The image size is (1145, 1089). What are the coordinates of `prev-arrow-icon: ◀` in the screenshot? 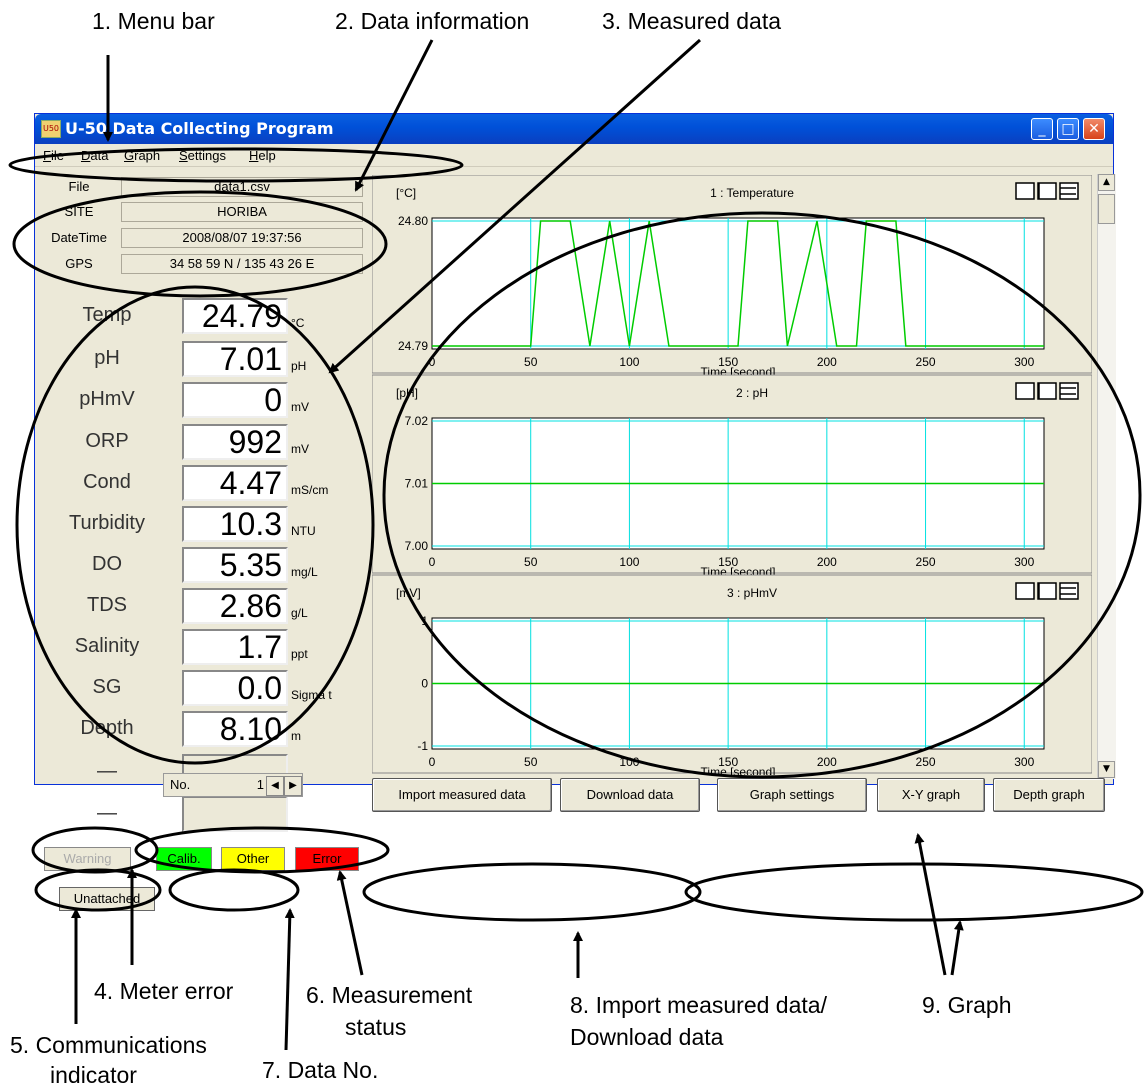 It's located at (275, 786).